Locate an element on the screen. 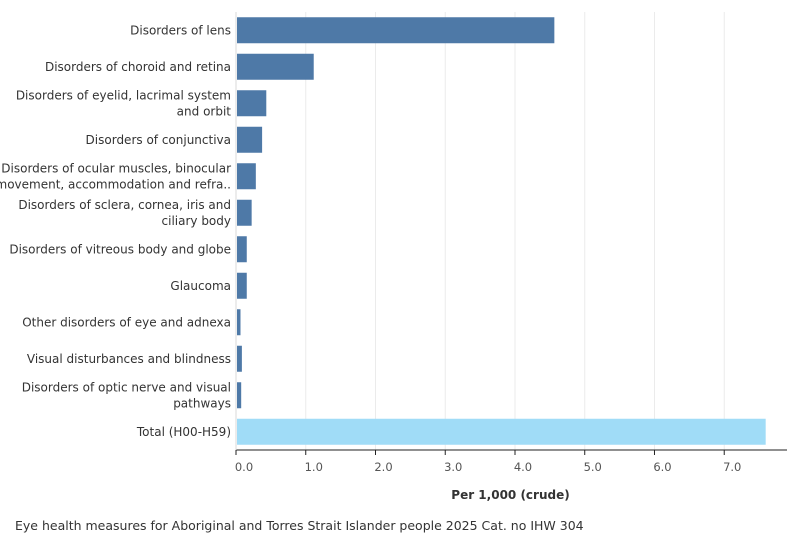 This screenshot has height=550, width=800. x-tick-label: 2.0 is located at coordinates (383, 467).